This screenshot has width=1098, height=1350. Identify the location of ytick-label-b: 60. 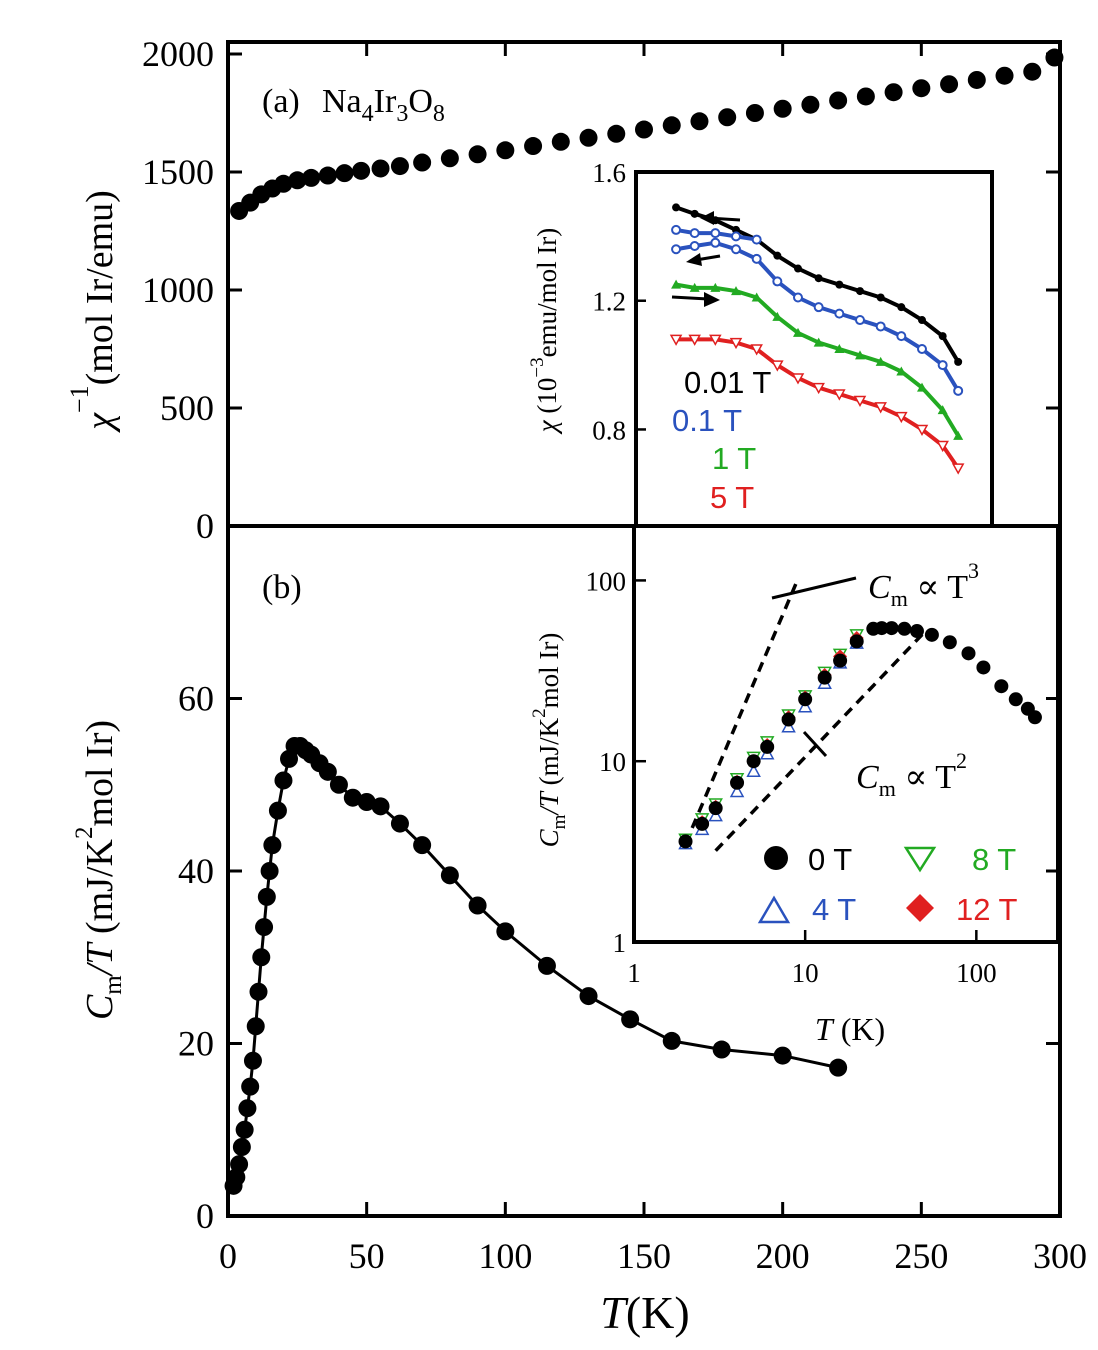
(196, 699).